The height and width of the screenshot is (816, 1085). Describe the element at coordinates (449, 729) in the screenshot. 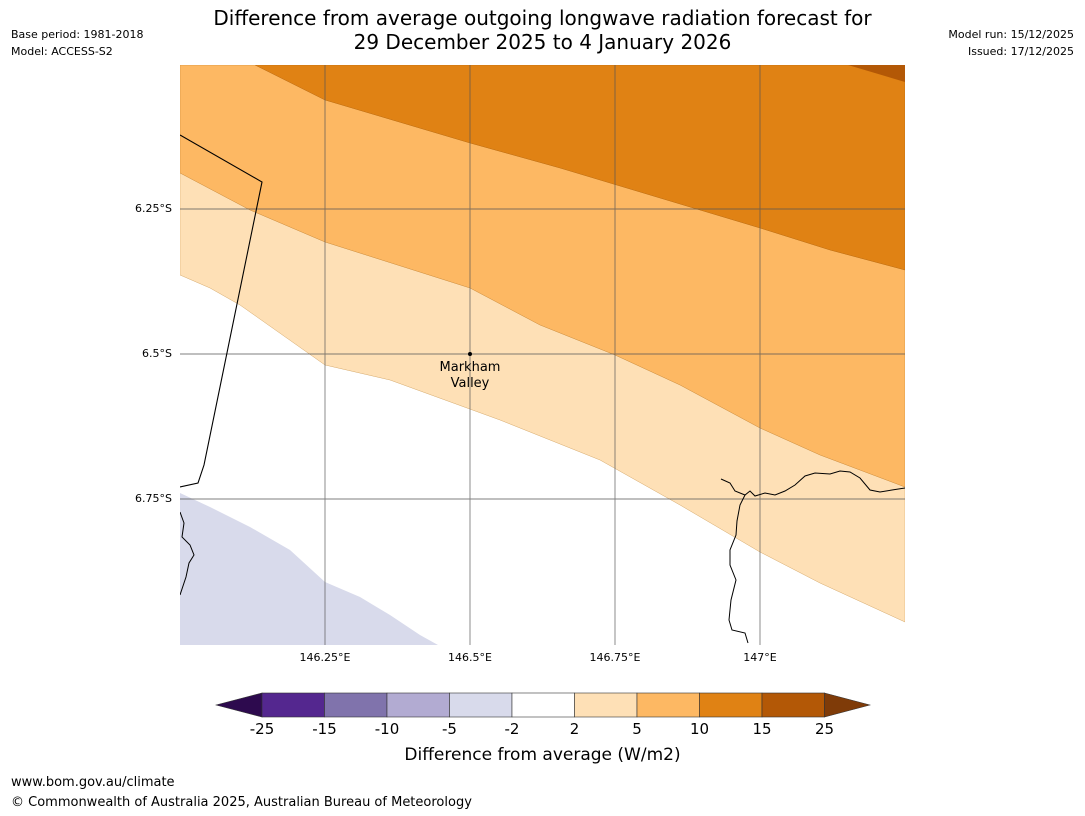

I see `colorbar-label: -5` at that location.